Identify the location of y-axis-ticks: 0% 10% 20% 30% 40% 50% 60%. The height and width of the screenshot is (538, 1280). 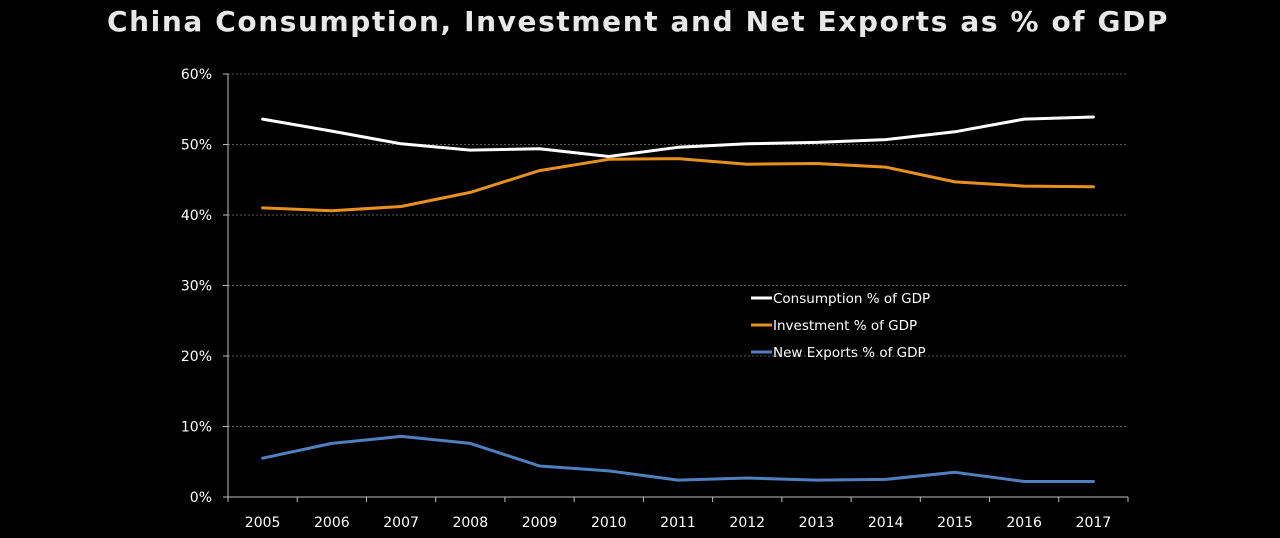
(204, 286).